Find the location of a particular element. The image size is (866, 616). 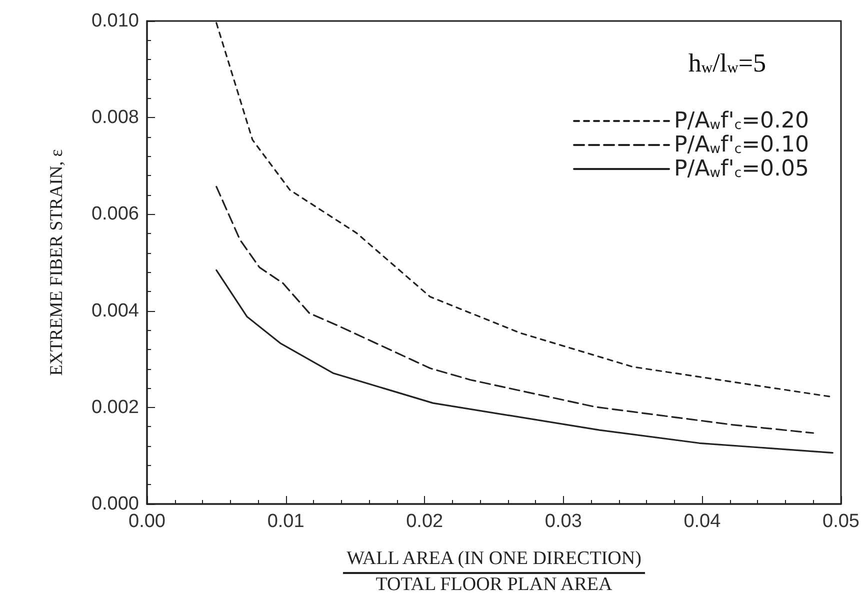

x-tick-label: 0.04 is located at coordinates (703, 521).